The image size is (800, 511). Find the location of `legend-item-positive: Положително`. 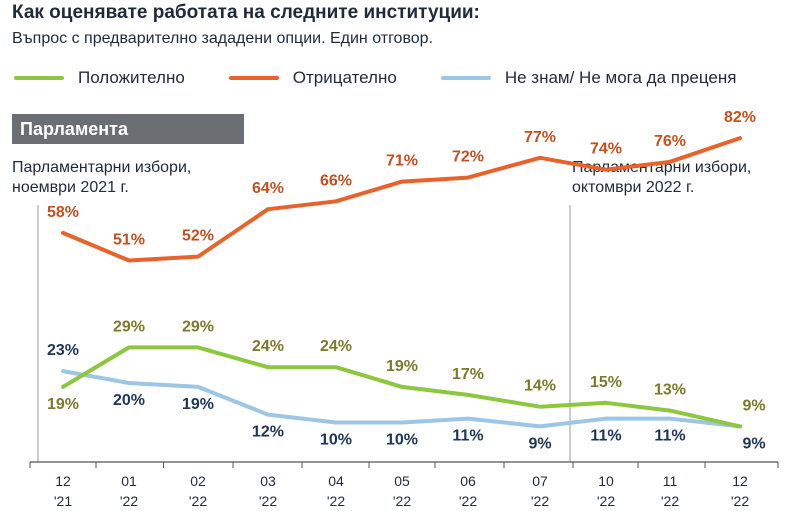

legend-item-positive: Положително is located at coordinates (99, 78).